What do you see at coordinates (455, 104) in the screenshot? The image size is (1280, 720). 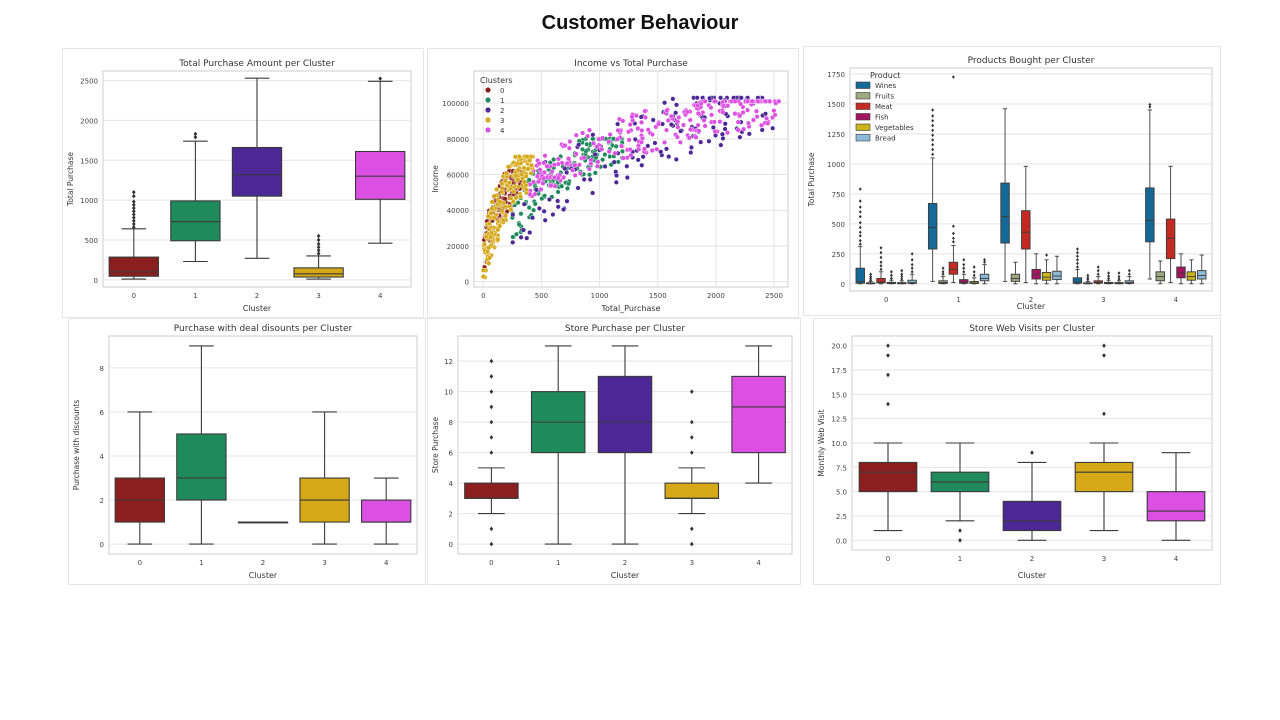 I see `y-tick-label: 100000` at bounding box center [455, 104].